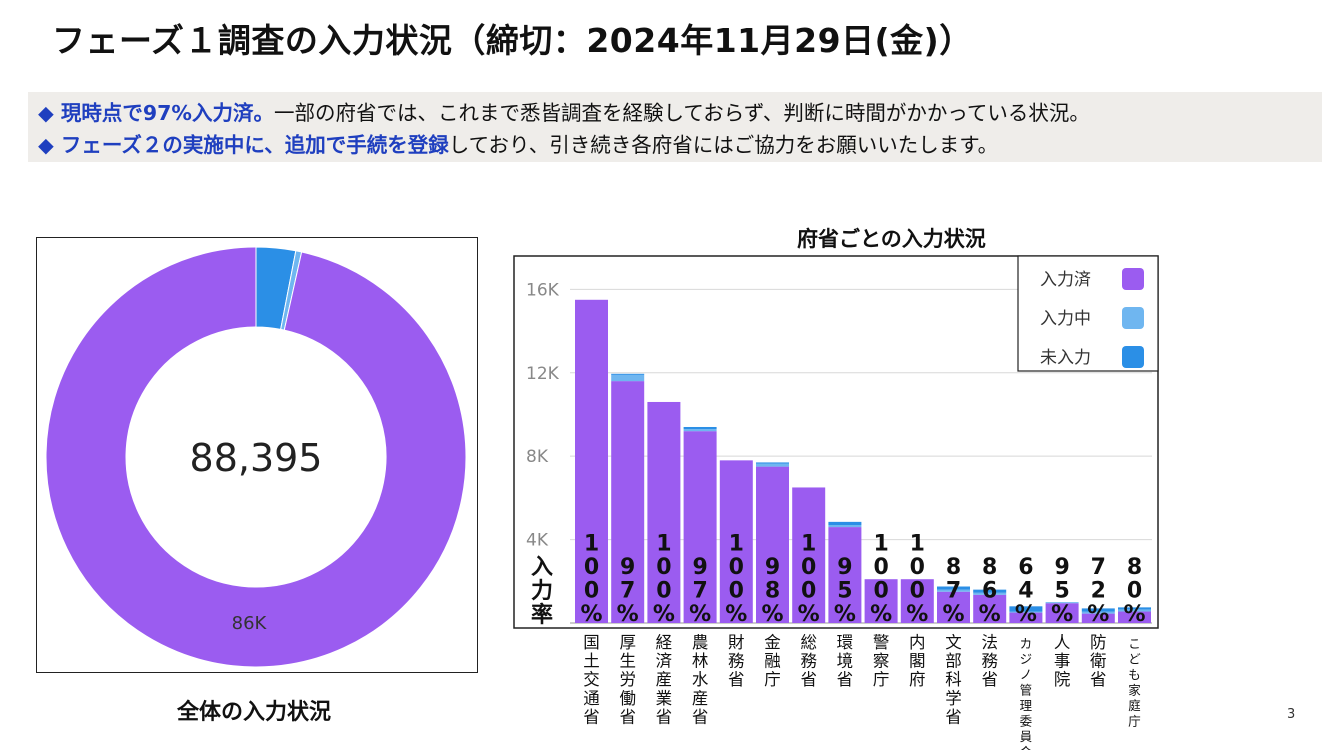 The width and height of the screenshot is (1334, 750). Describe the element at coordinates (250, 623) in the screenshot. I see `donut-slice-label: 86K` at that location.